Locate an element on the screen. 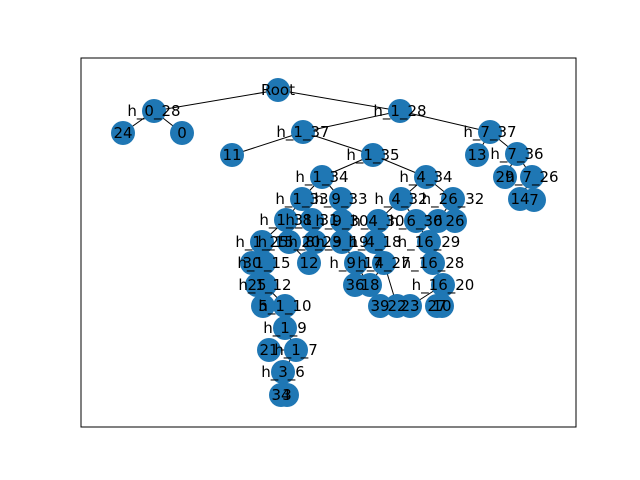 Image resolution: width=640 pixels, height=480 pixels. node-label-h_15_20: h_15_20 is located at coordinates (289, 242).